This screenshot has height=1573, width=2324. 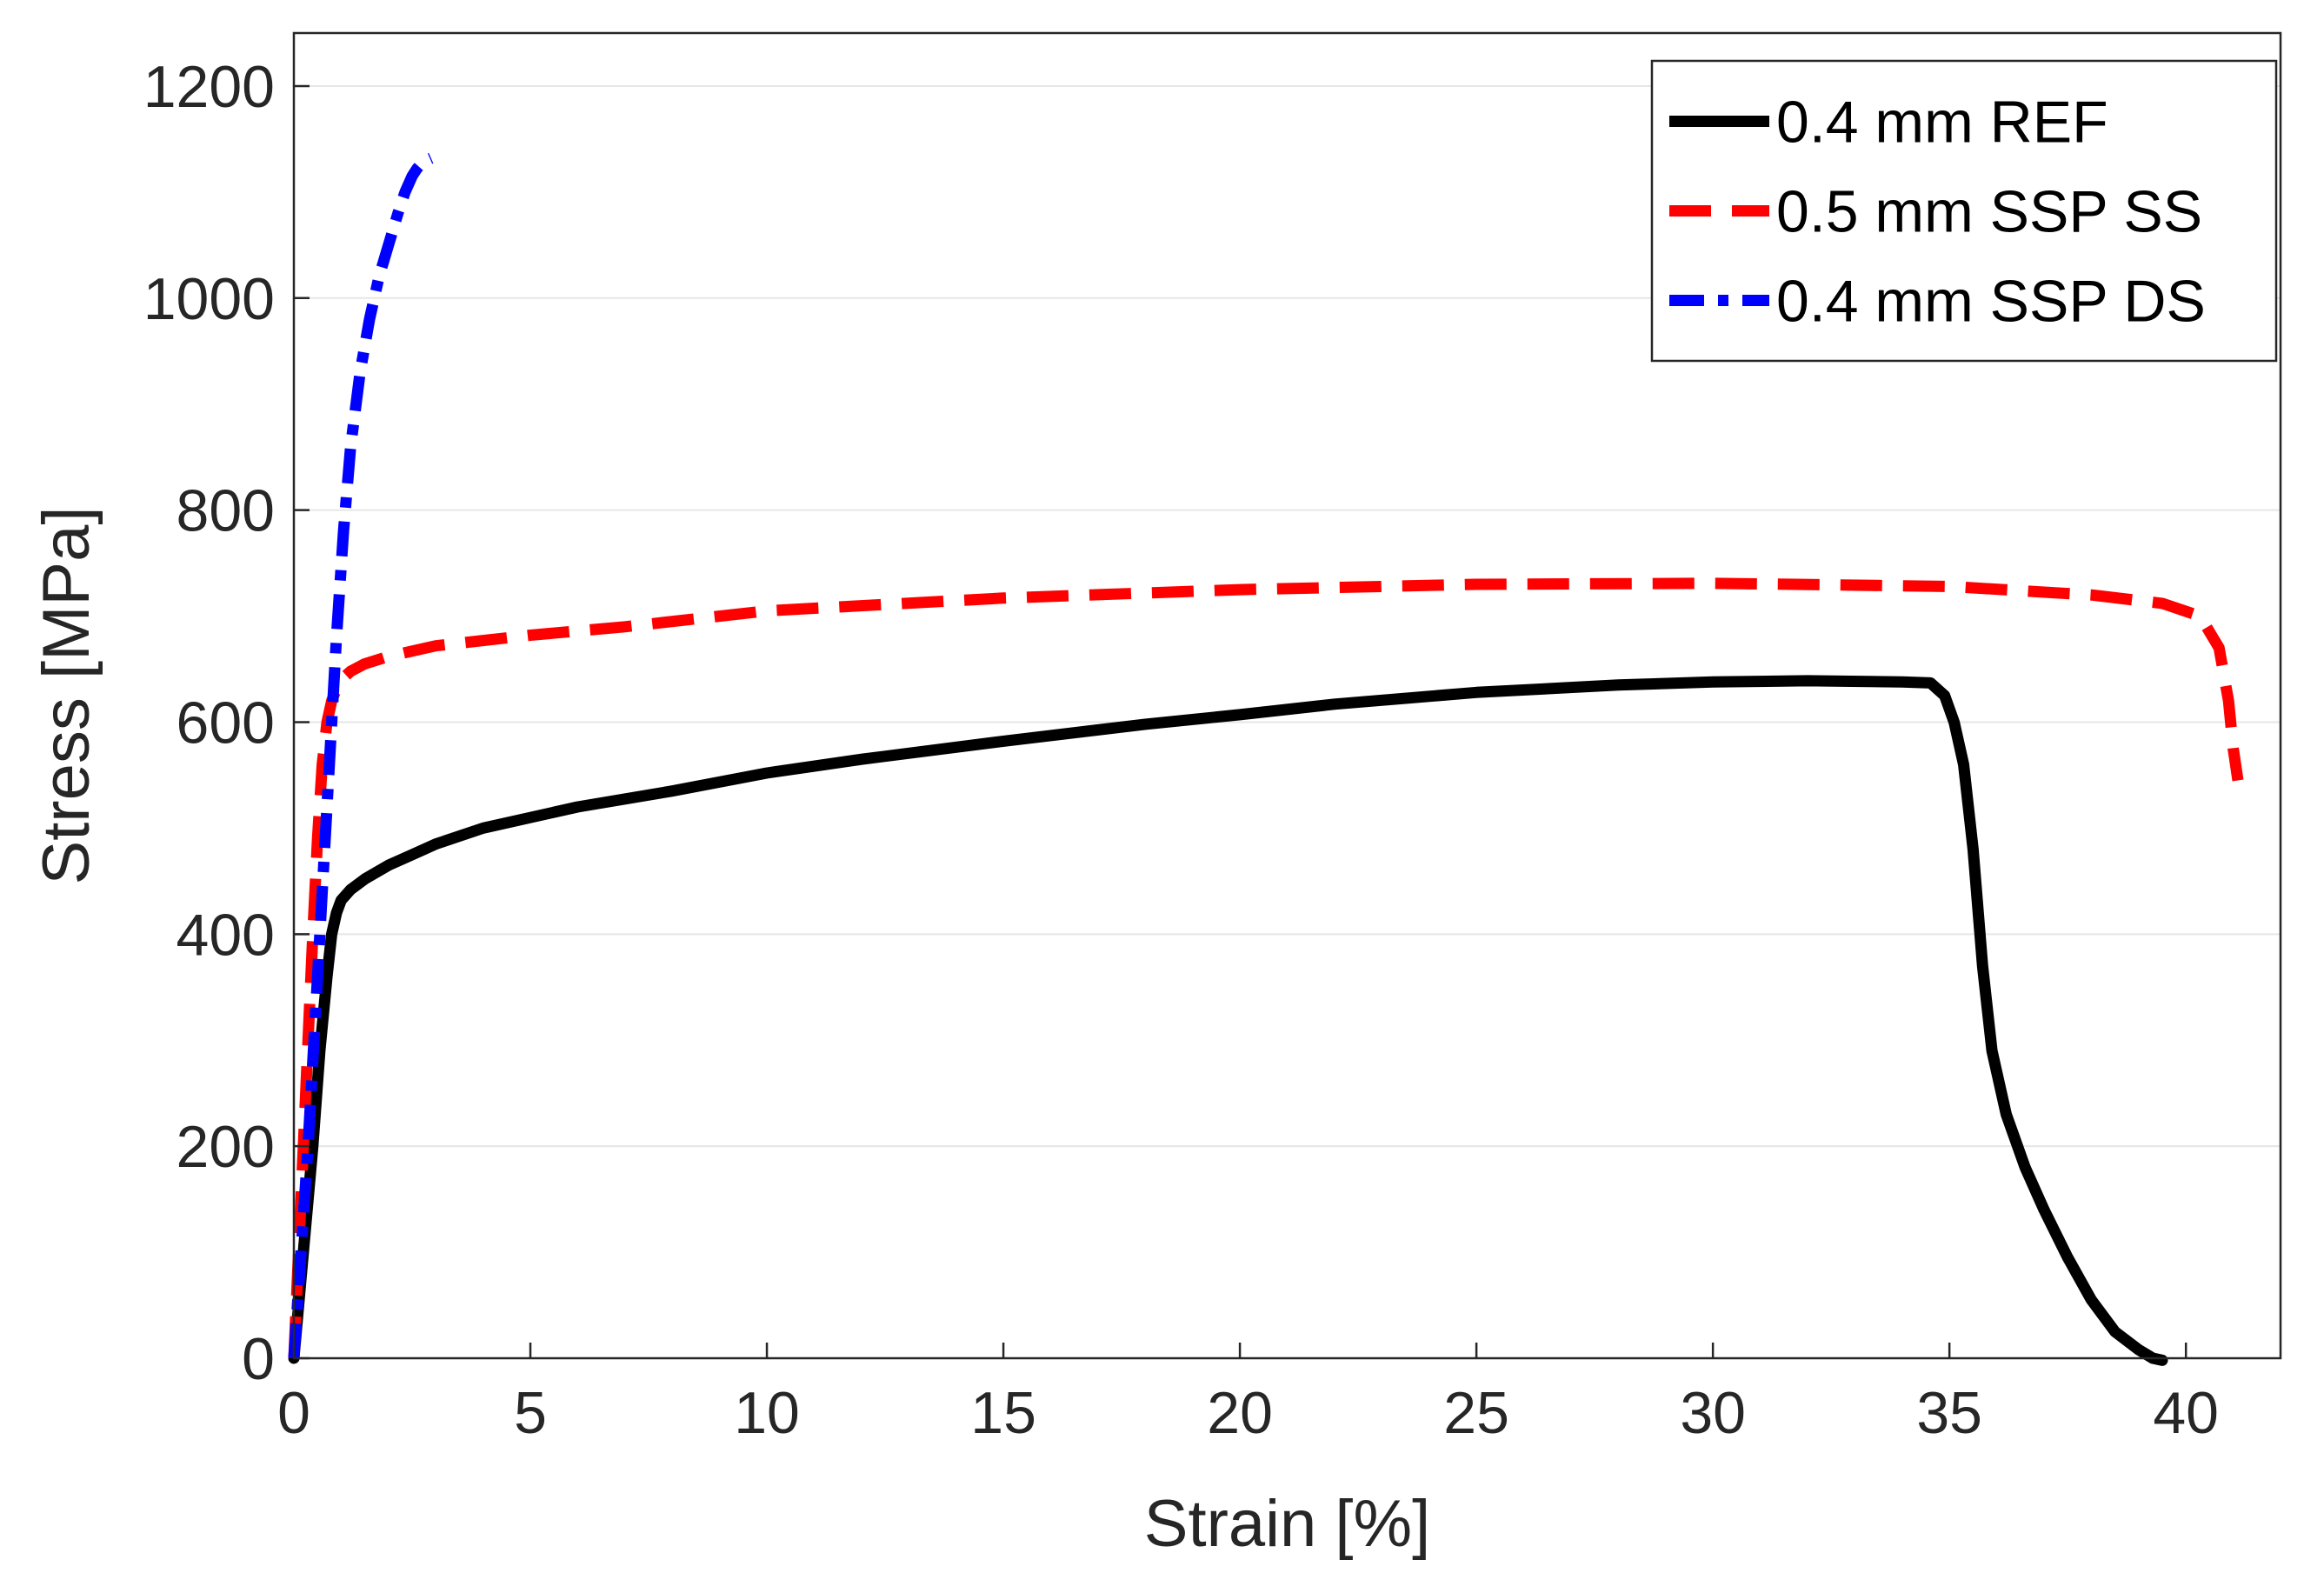 I want to click on legend: 0.4 mm REF 0.5 mm SSP SS 0.4 mm SSP DS, so click(x=1964, y=211).